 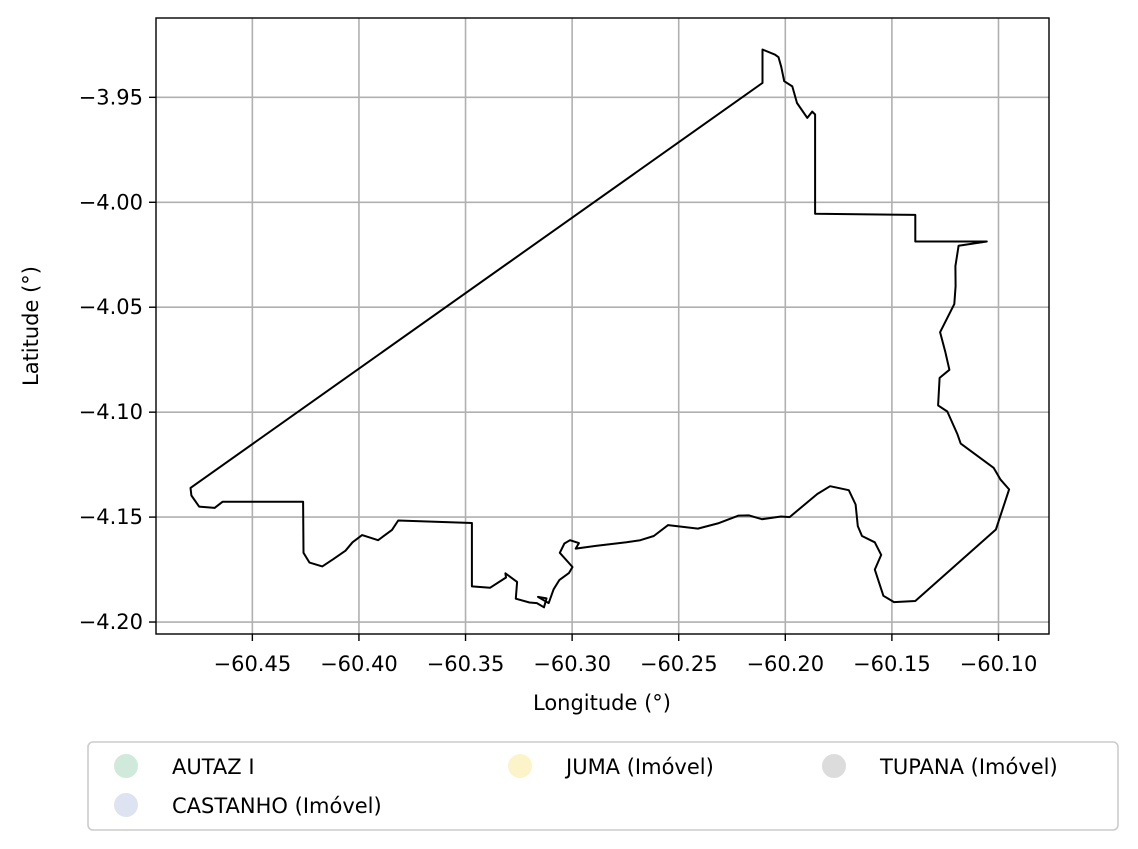 What do you see at coordinates (359, 664) in the screenshot?
I see `x-tick-label: −60.40` at bounding box center [359, 664].